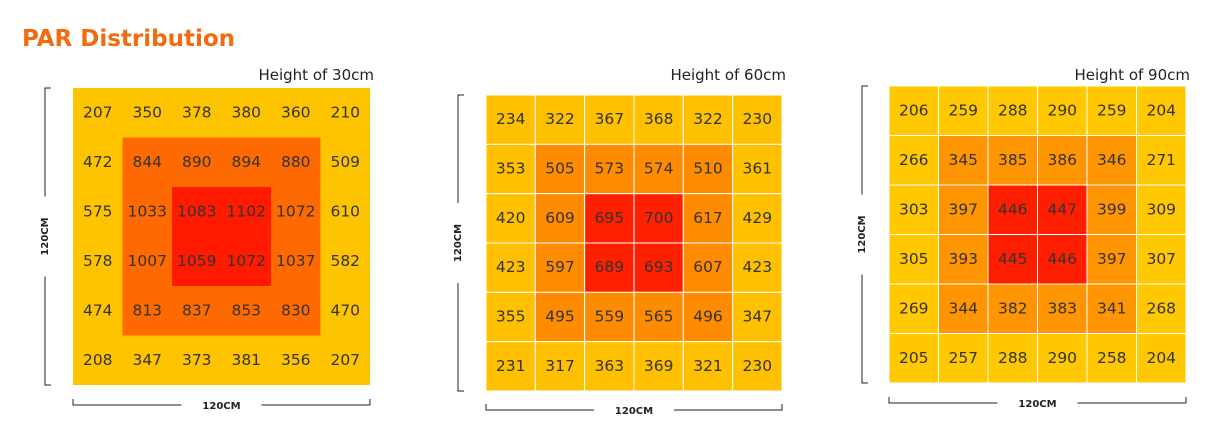 The width and height of the screenshot is (1230, 444). I want to click on cell-value: 321, so click(708, 366).